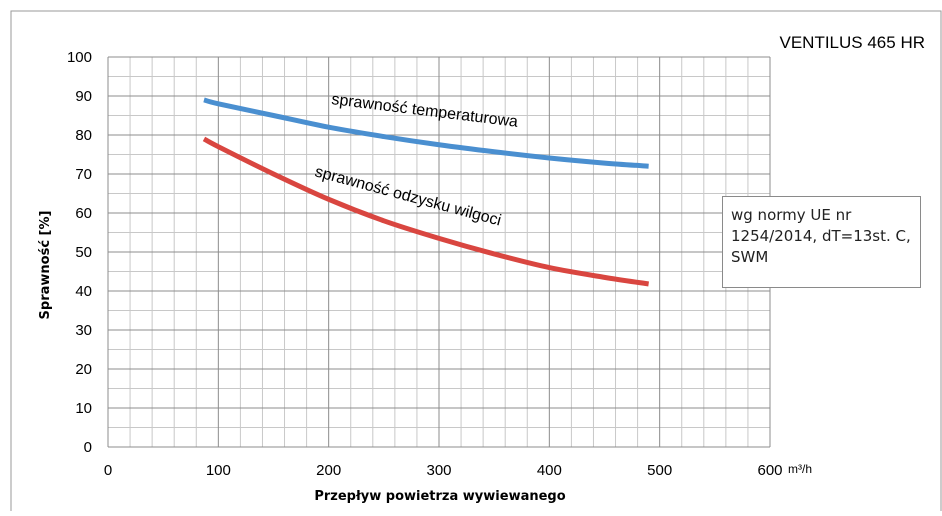  Describe the element at coordinates (83, 213) in the screenshot. I see `y-tick-label: 60` at that location.